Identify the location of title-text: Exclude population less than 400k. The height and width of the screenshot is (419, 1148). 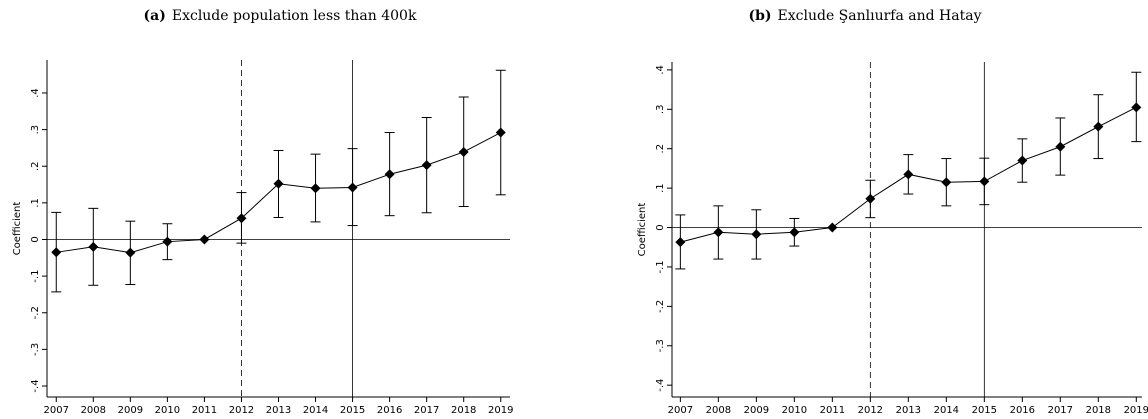
(294, 16).